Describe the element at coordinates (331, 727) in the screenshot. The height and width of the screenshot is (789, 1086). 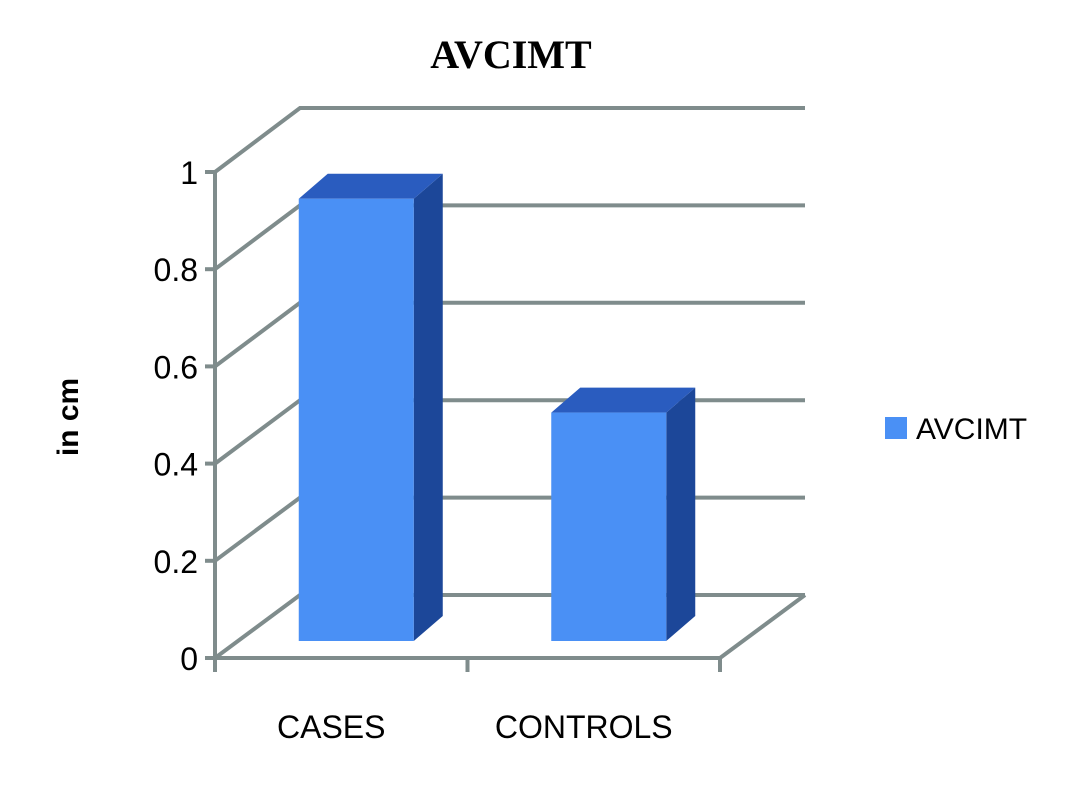
I see `x-category-label: CASES` at that location.